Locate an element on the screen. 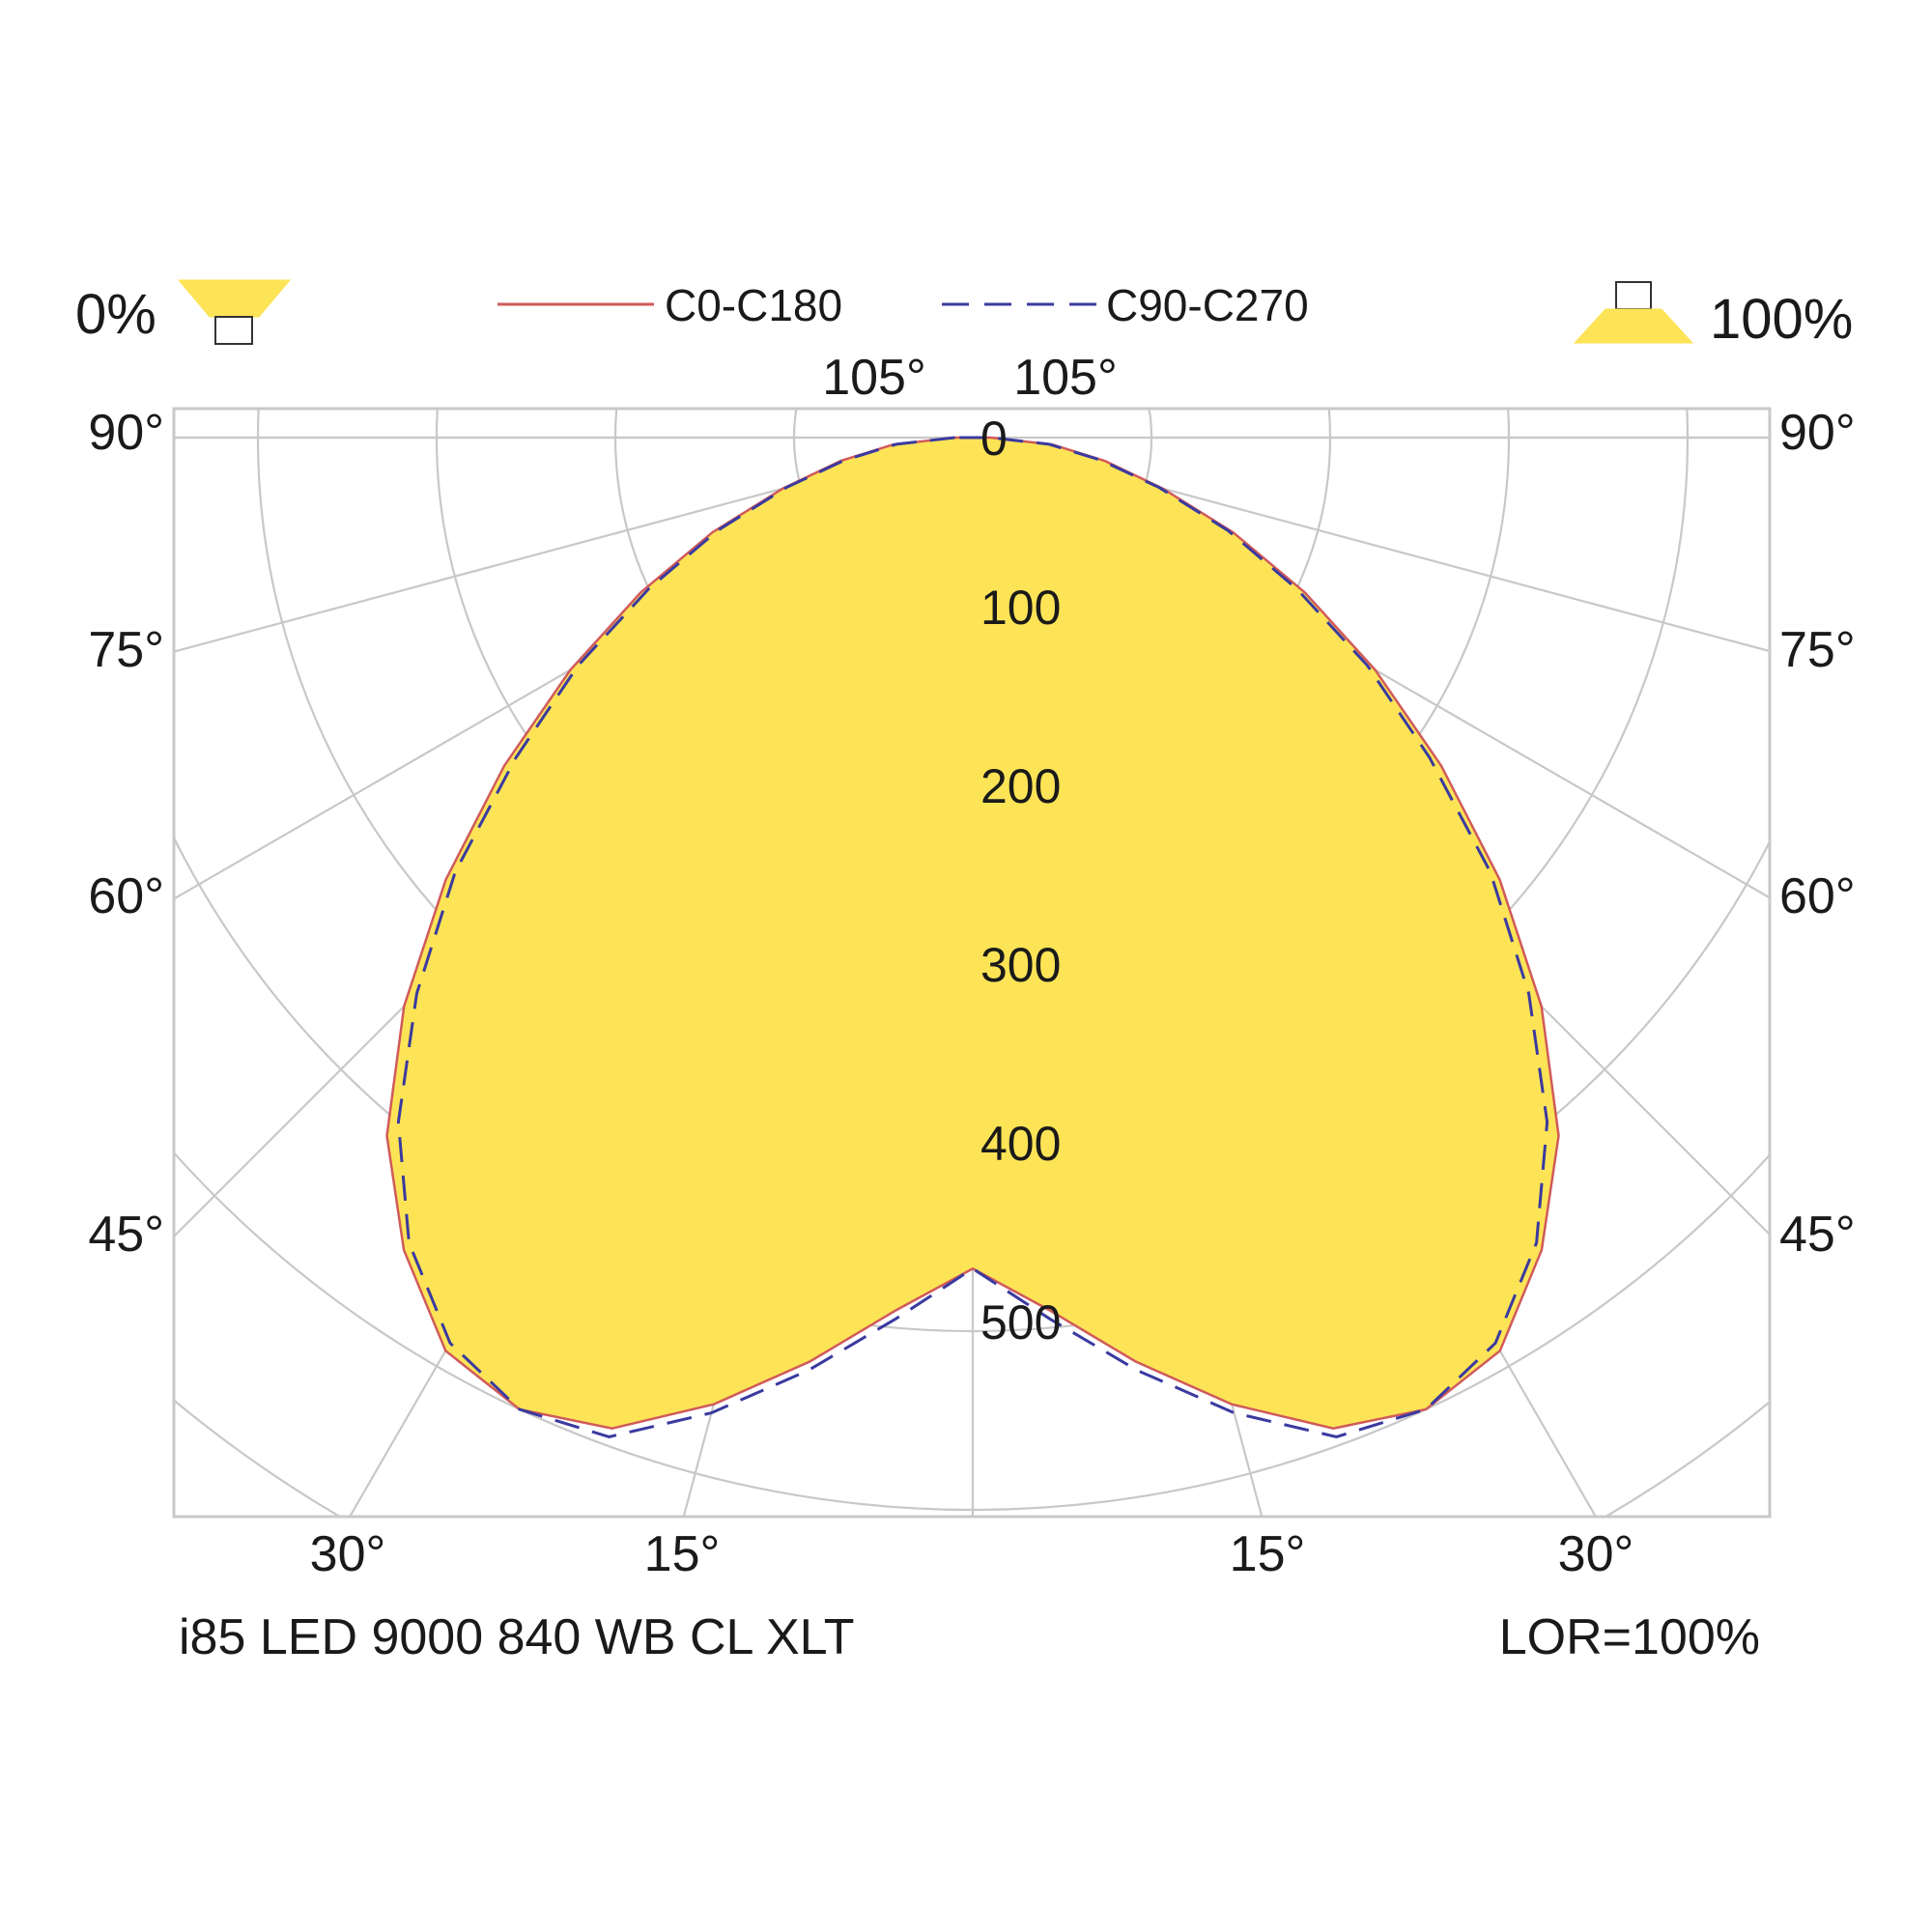  radial-tick-label-500: 500 is located at coordinates (1021, 1322).